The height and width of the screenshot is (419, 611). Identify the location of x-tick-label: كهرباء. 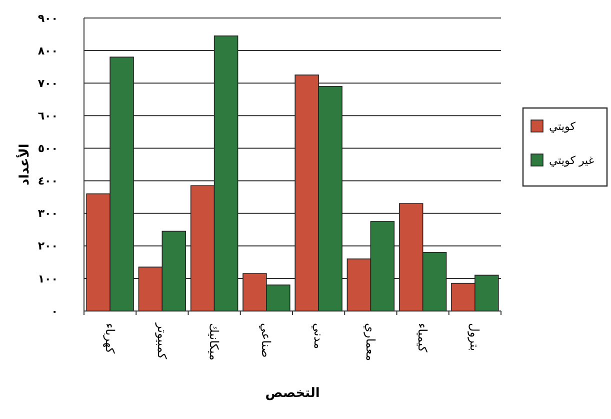
(109, 338).